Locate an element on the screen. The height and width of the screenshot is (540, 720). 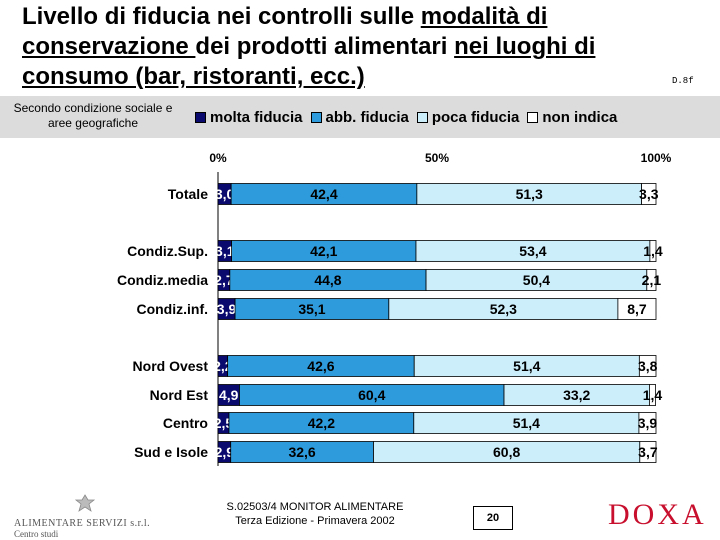
data-label: 42,6 is located at coordinates (320, 366).